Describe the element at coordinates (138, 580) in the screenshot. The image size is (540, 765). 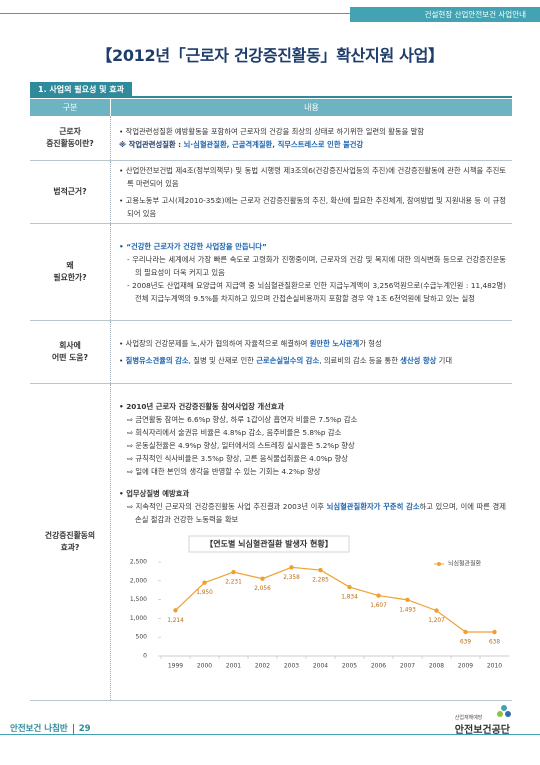
I see `y-tick-label: 2,000` at that location.